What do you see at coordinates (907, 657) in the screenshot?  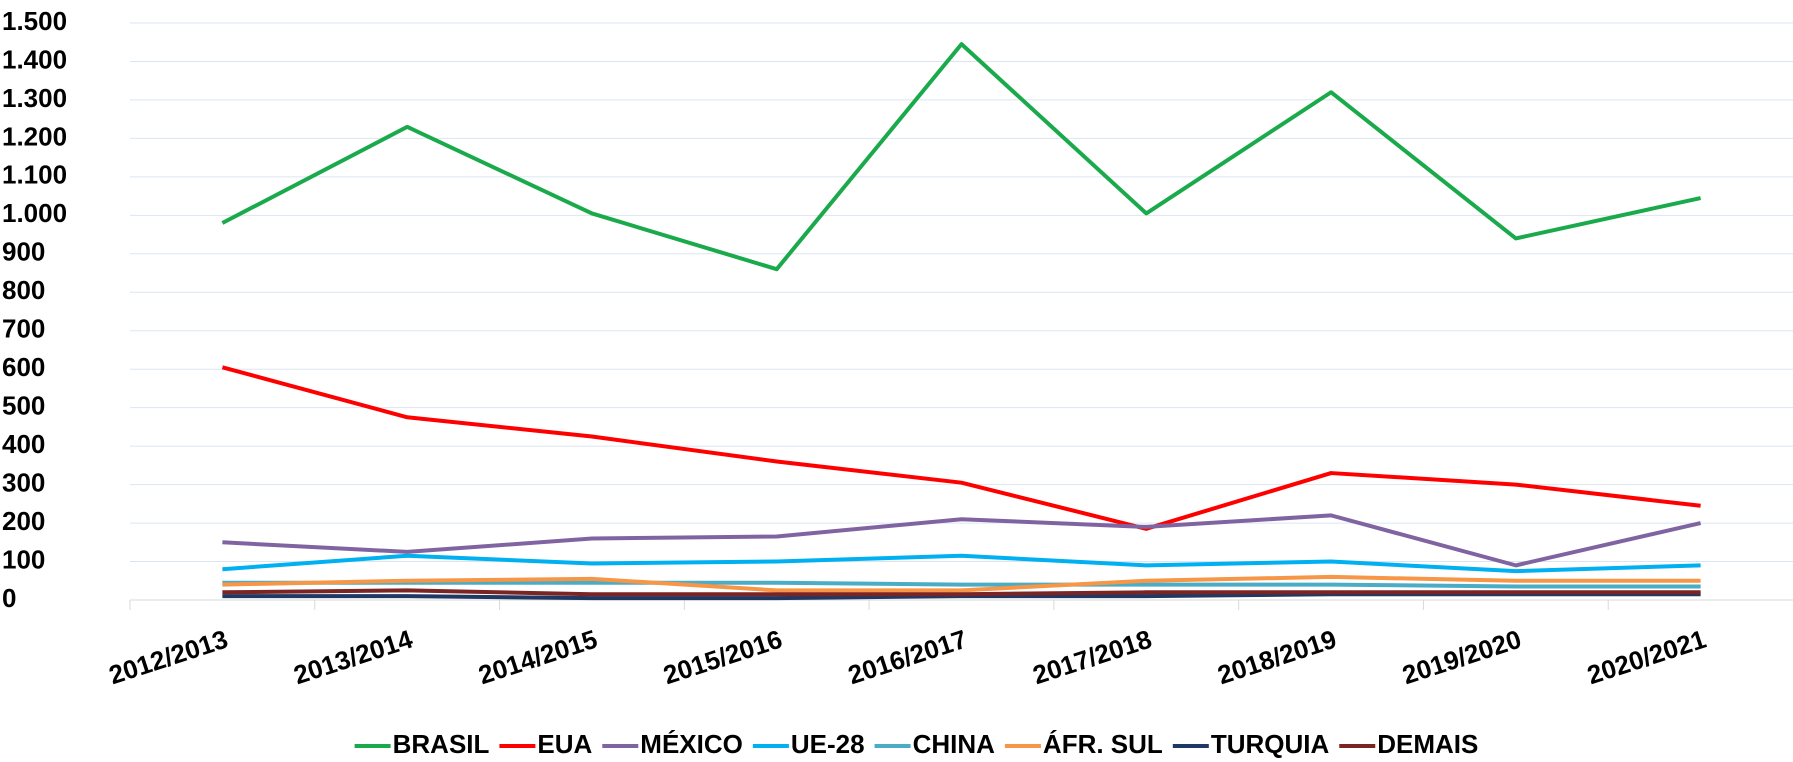 I see `x-tick-label: 2016/2017` at bounding box center [907, 657].